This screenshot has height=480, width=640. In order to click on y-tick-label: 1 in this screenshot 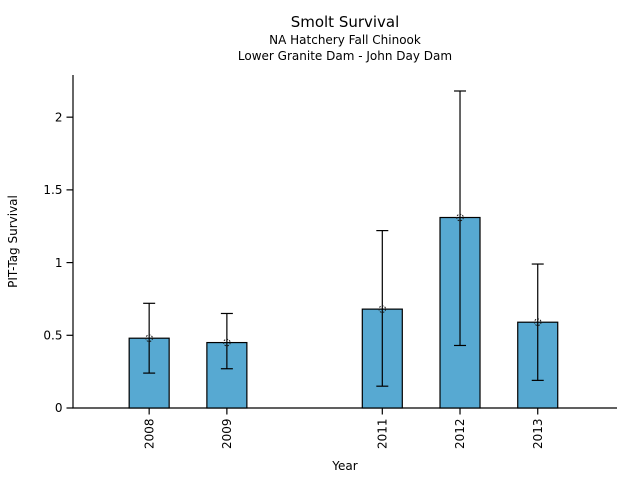, I will do `click(59, 263)`.